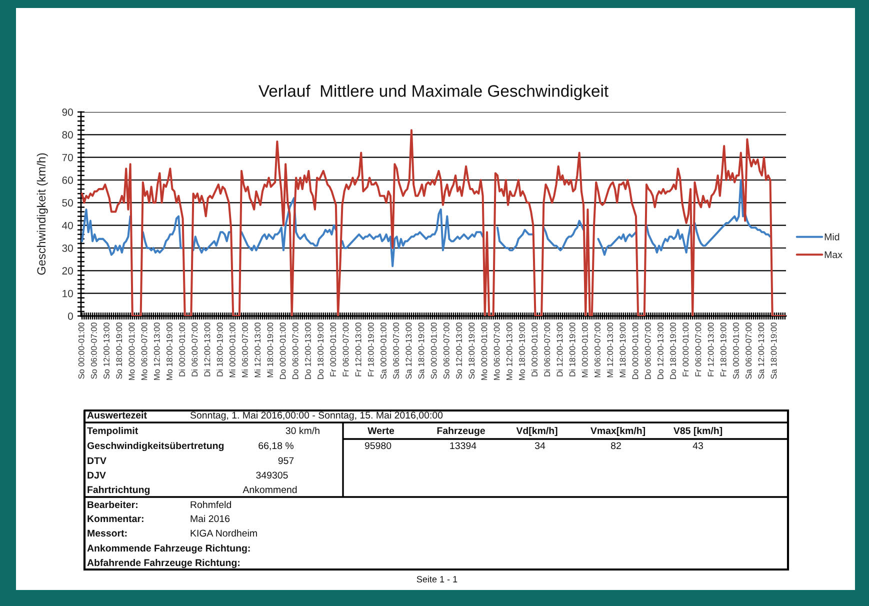  What do you see at coordinates (616, 446) in the screenshot?
I see `text: 82` at bounding box center [616, 446].